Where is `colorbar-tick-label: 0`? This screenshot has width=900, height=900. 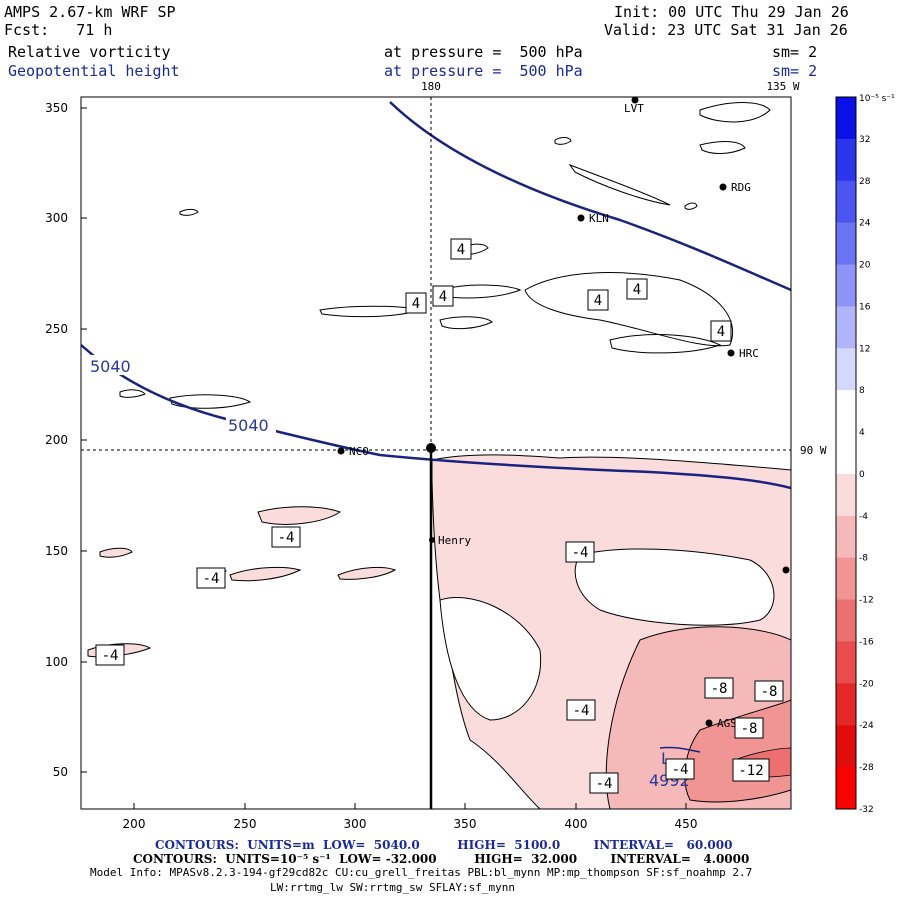
colorbar-tick-label: 0 is located at coordinates (862, 475).